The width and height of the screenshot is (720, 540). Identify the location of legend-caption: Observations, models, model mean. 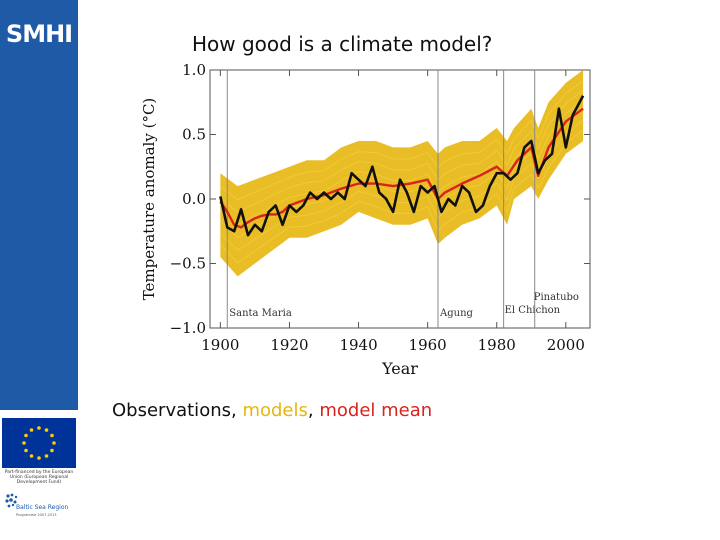
(272, 410).